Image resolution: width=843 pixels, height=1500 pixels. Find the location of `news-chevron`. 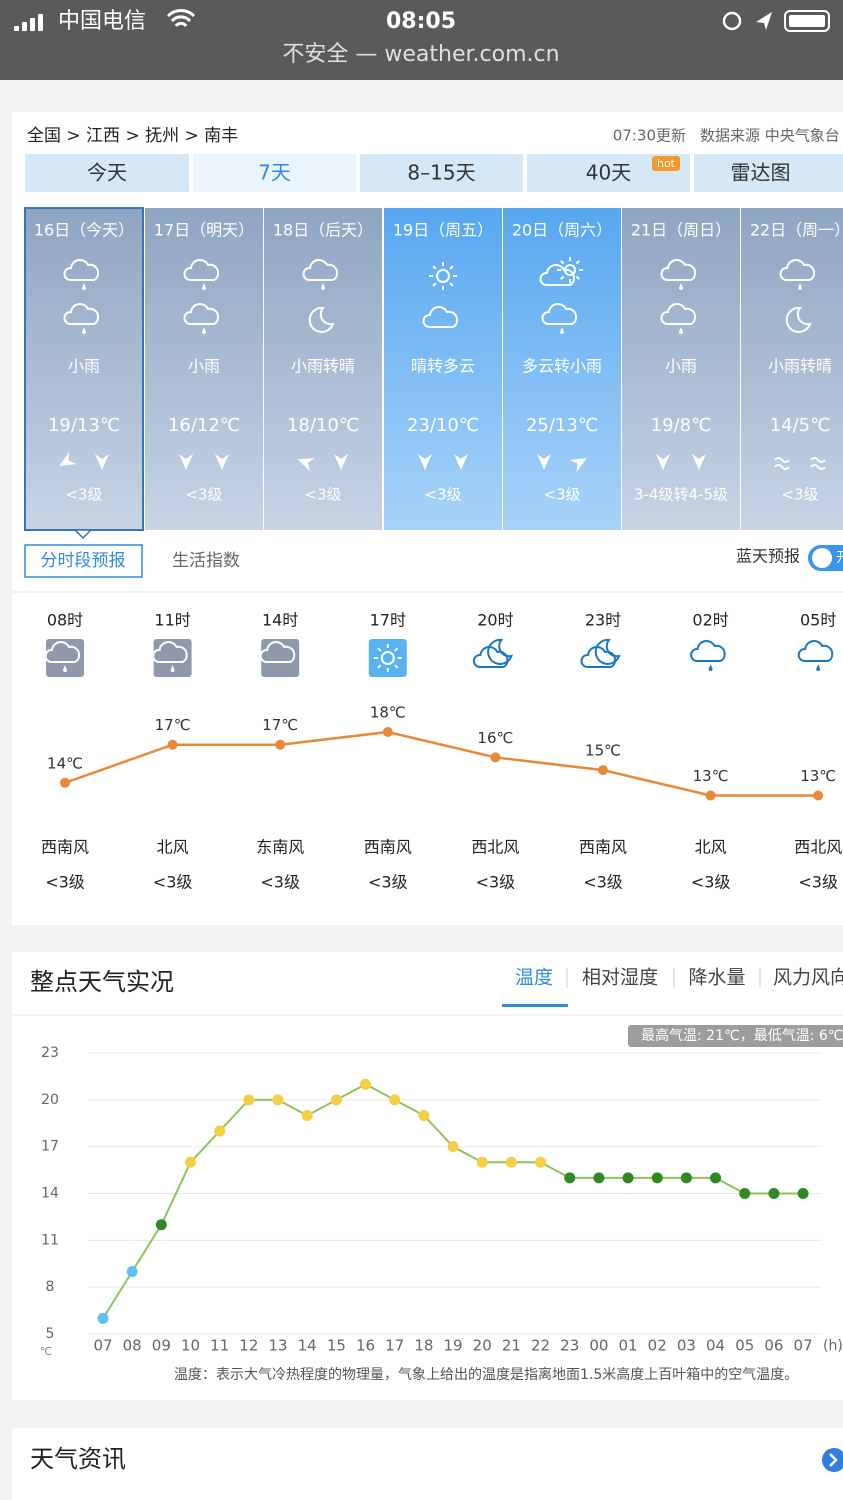

news-chevron is located at coordinates (833, 1460).